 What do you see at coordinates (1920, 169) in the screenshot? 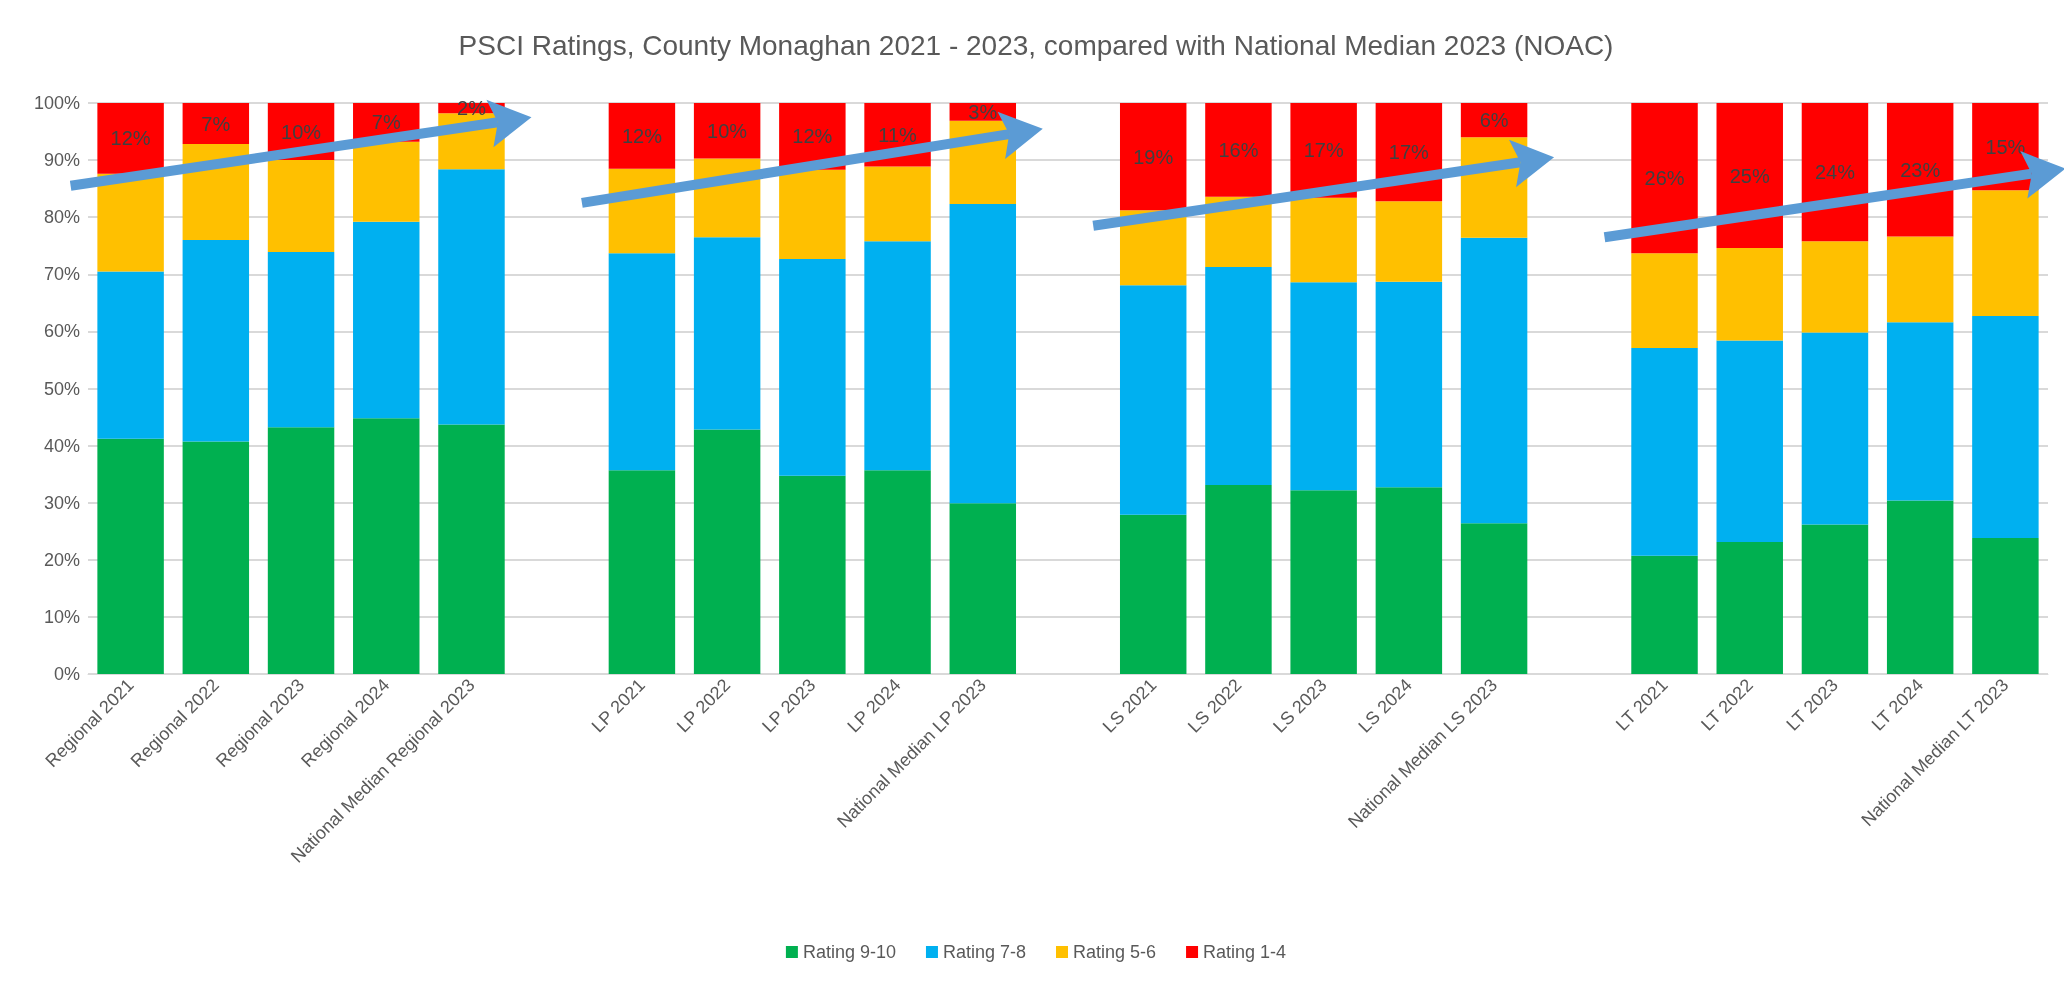
I see `data-label: 23%` at bounding box center [1920, 169].